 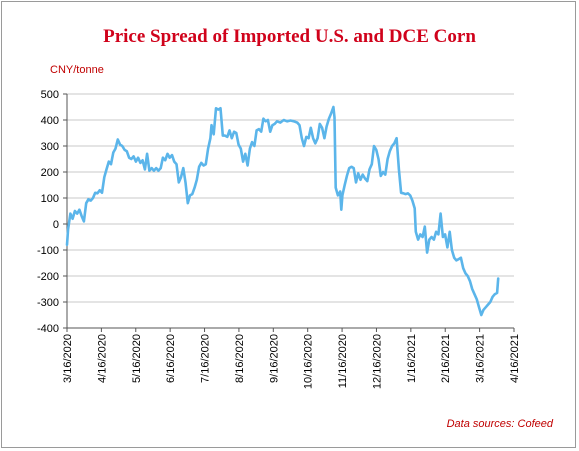 What do you see at coordinates (240, 358) in the screenshot?
I see `x-tick-label: 8/16/2020` at bounding box center [240, 358].